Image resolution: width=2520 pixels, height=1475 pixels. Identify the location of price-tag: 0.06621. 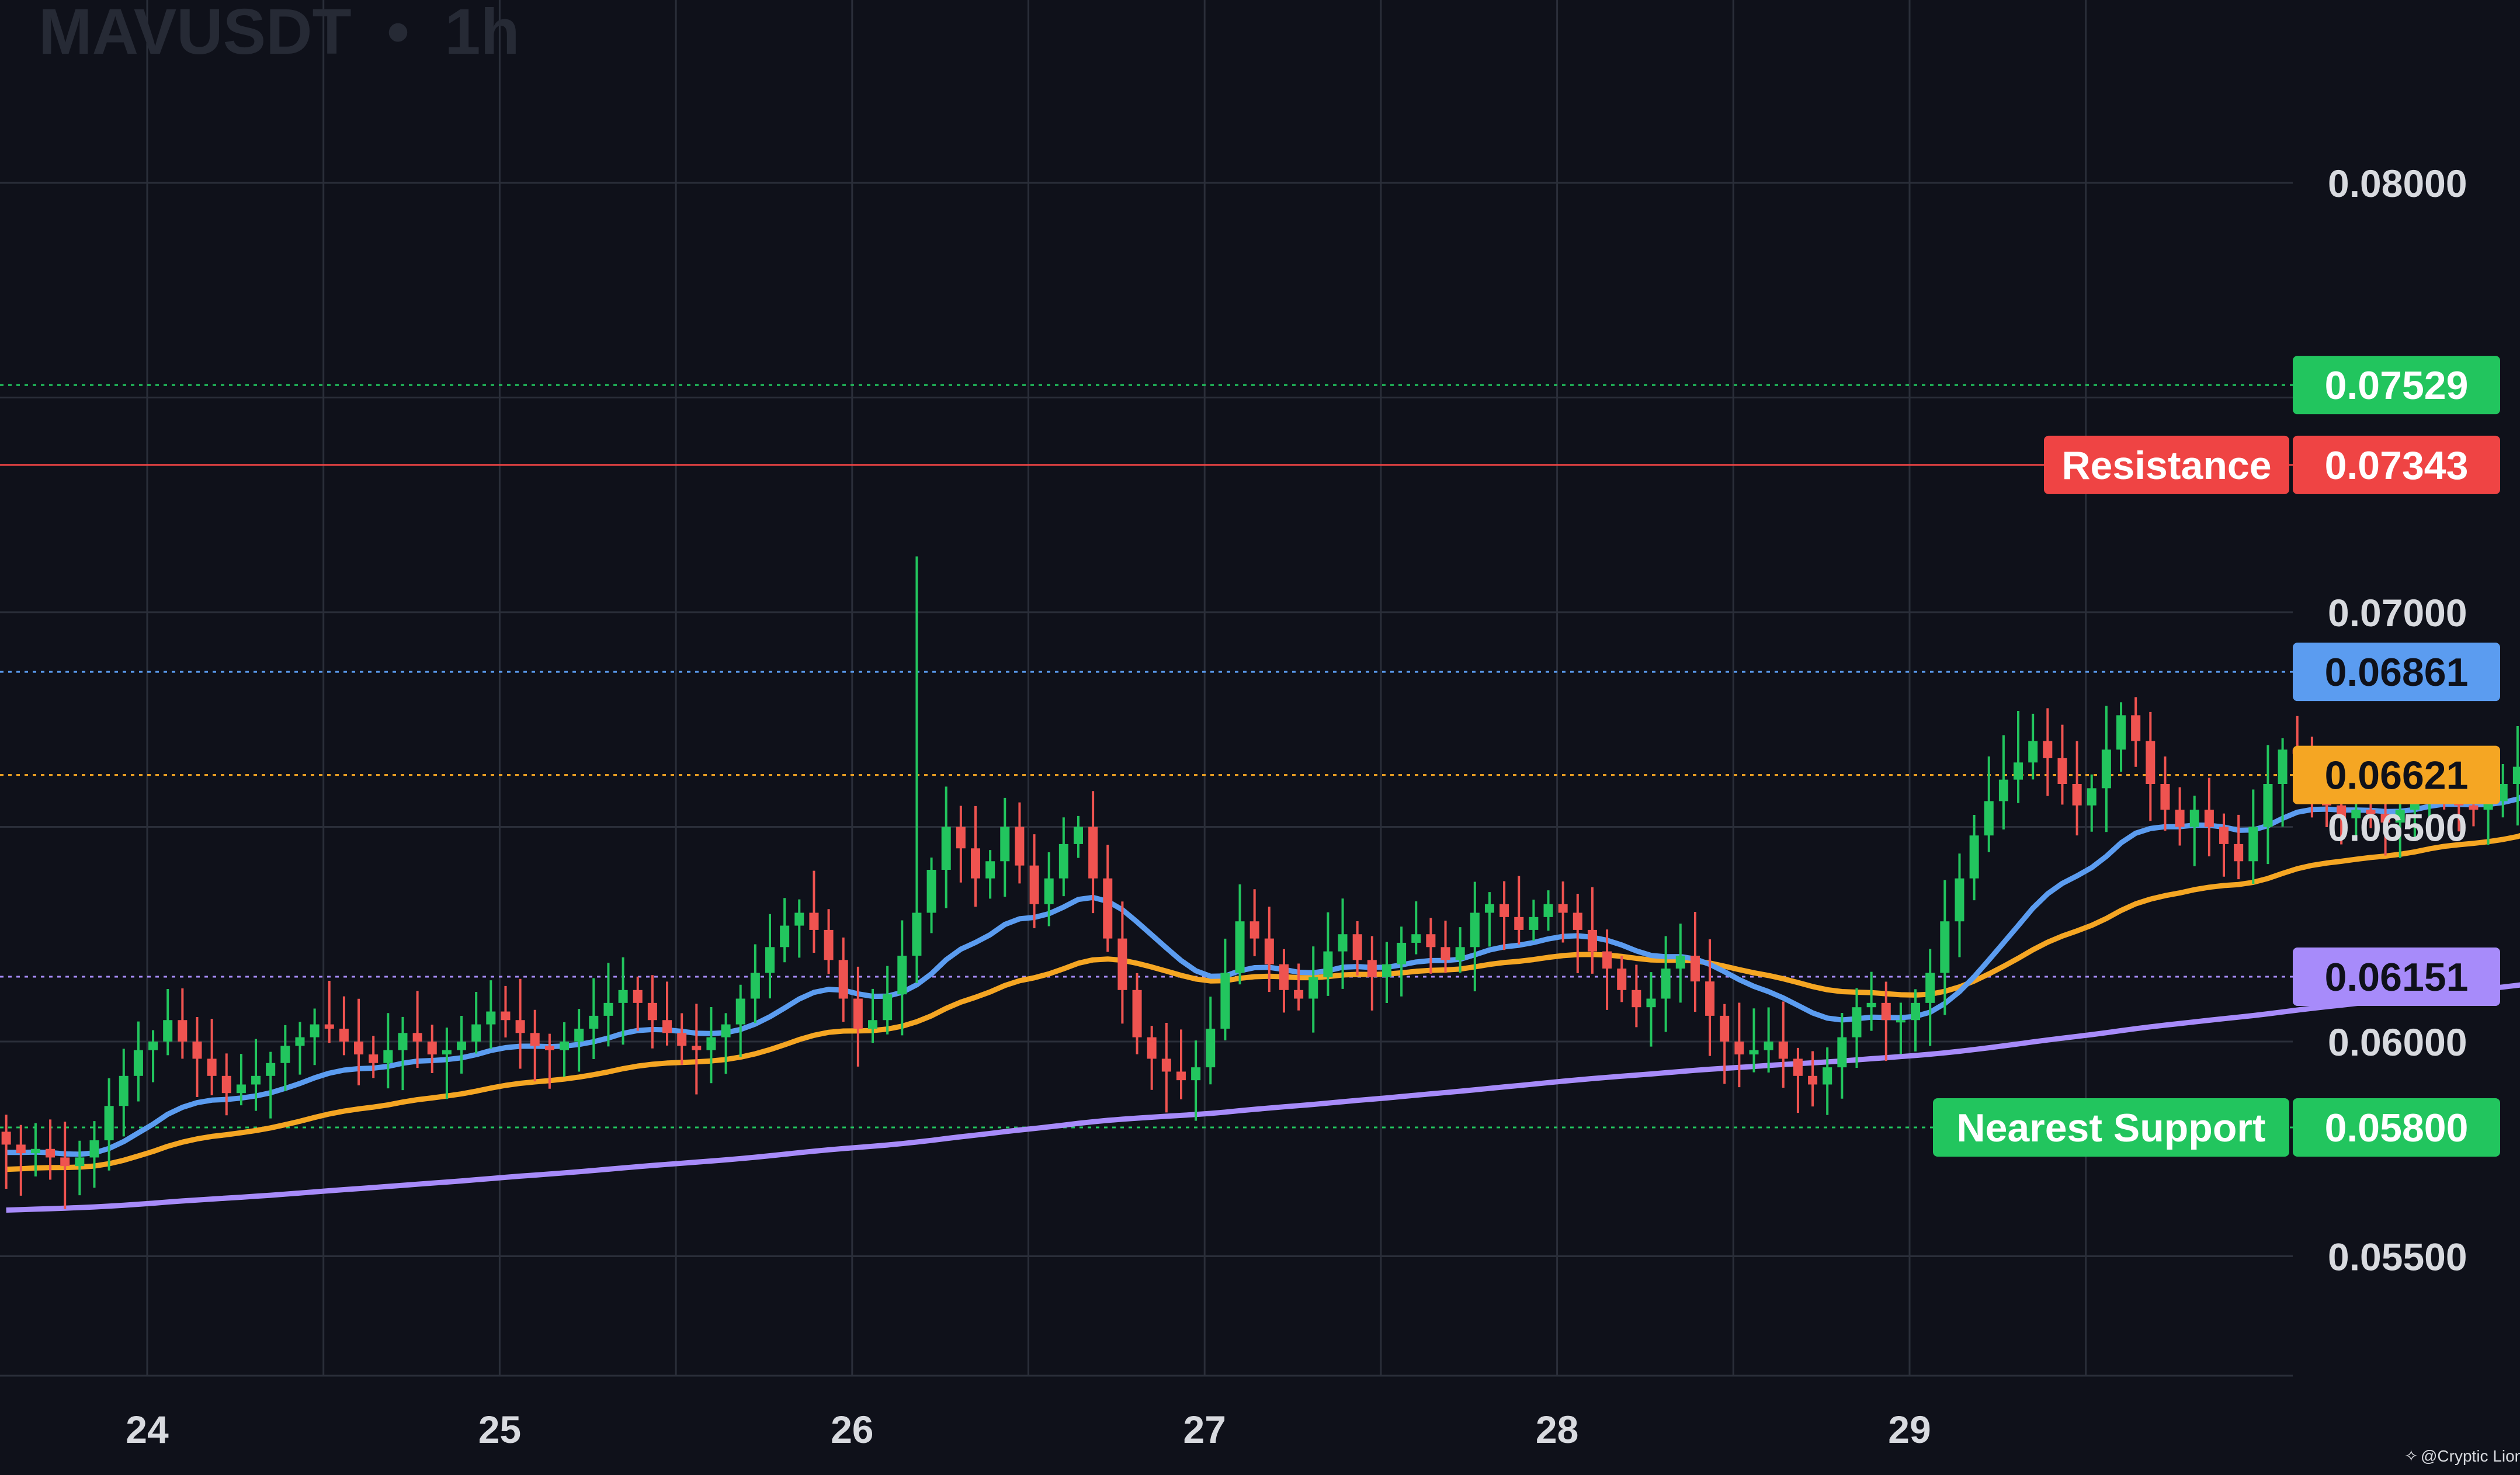
(2396, 774).